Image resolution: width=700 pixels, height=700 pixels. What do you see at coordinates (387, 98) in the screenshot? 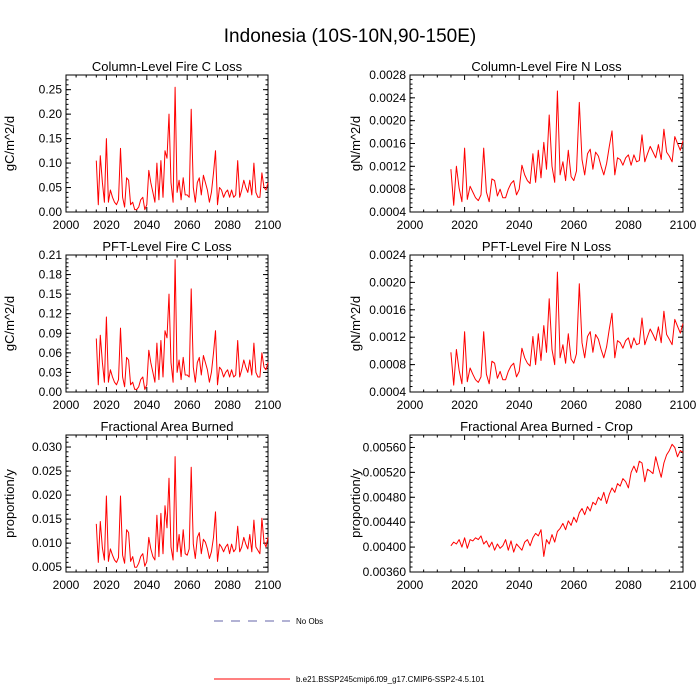
I see `y-tick-label: 0.0024` at bounding box center [387, 98].